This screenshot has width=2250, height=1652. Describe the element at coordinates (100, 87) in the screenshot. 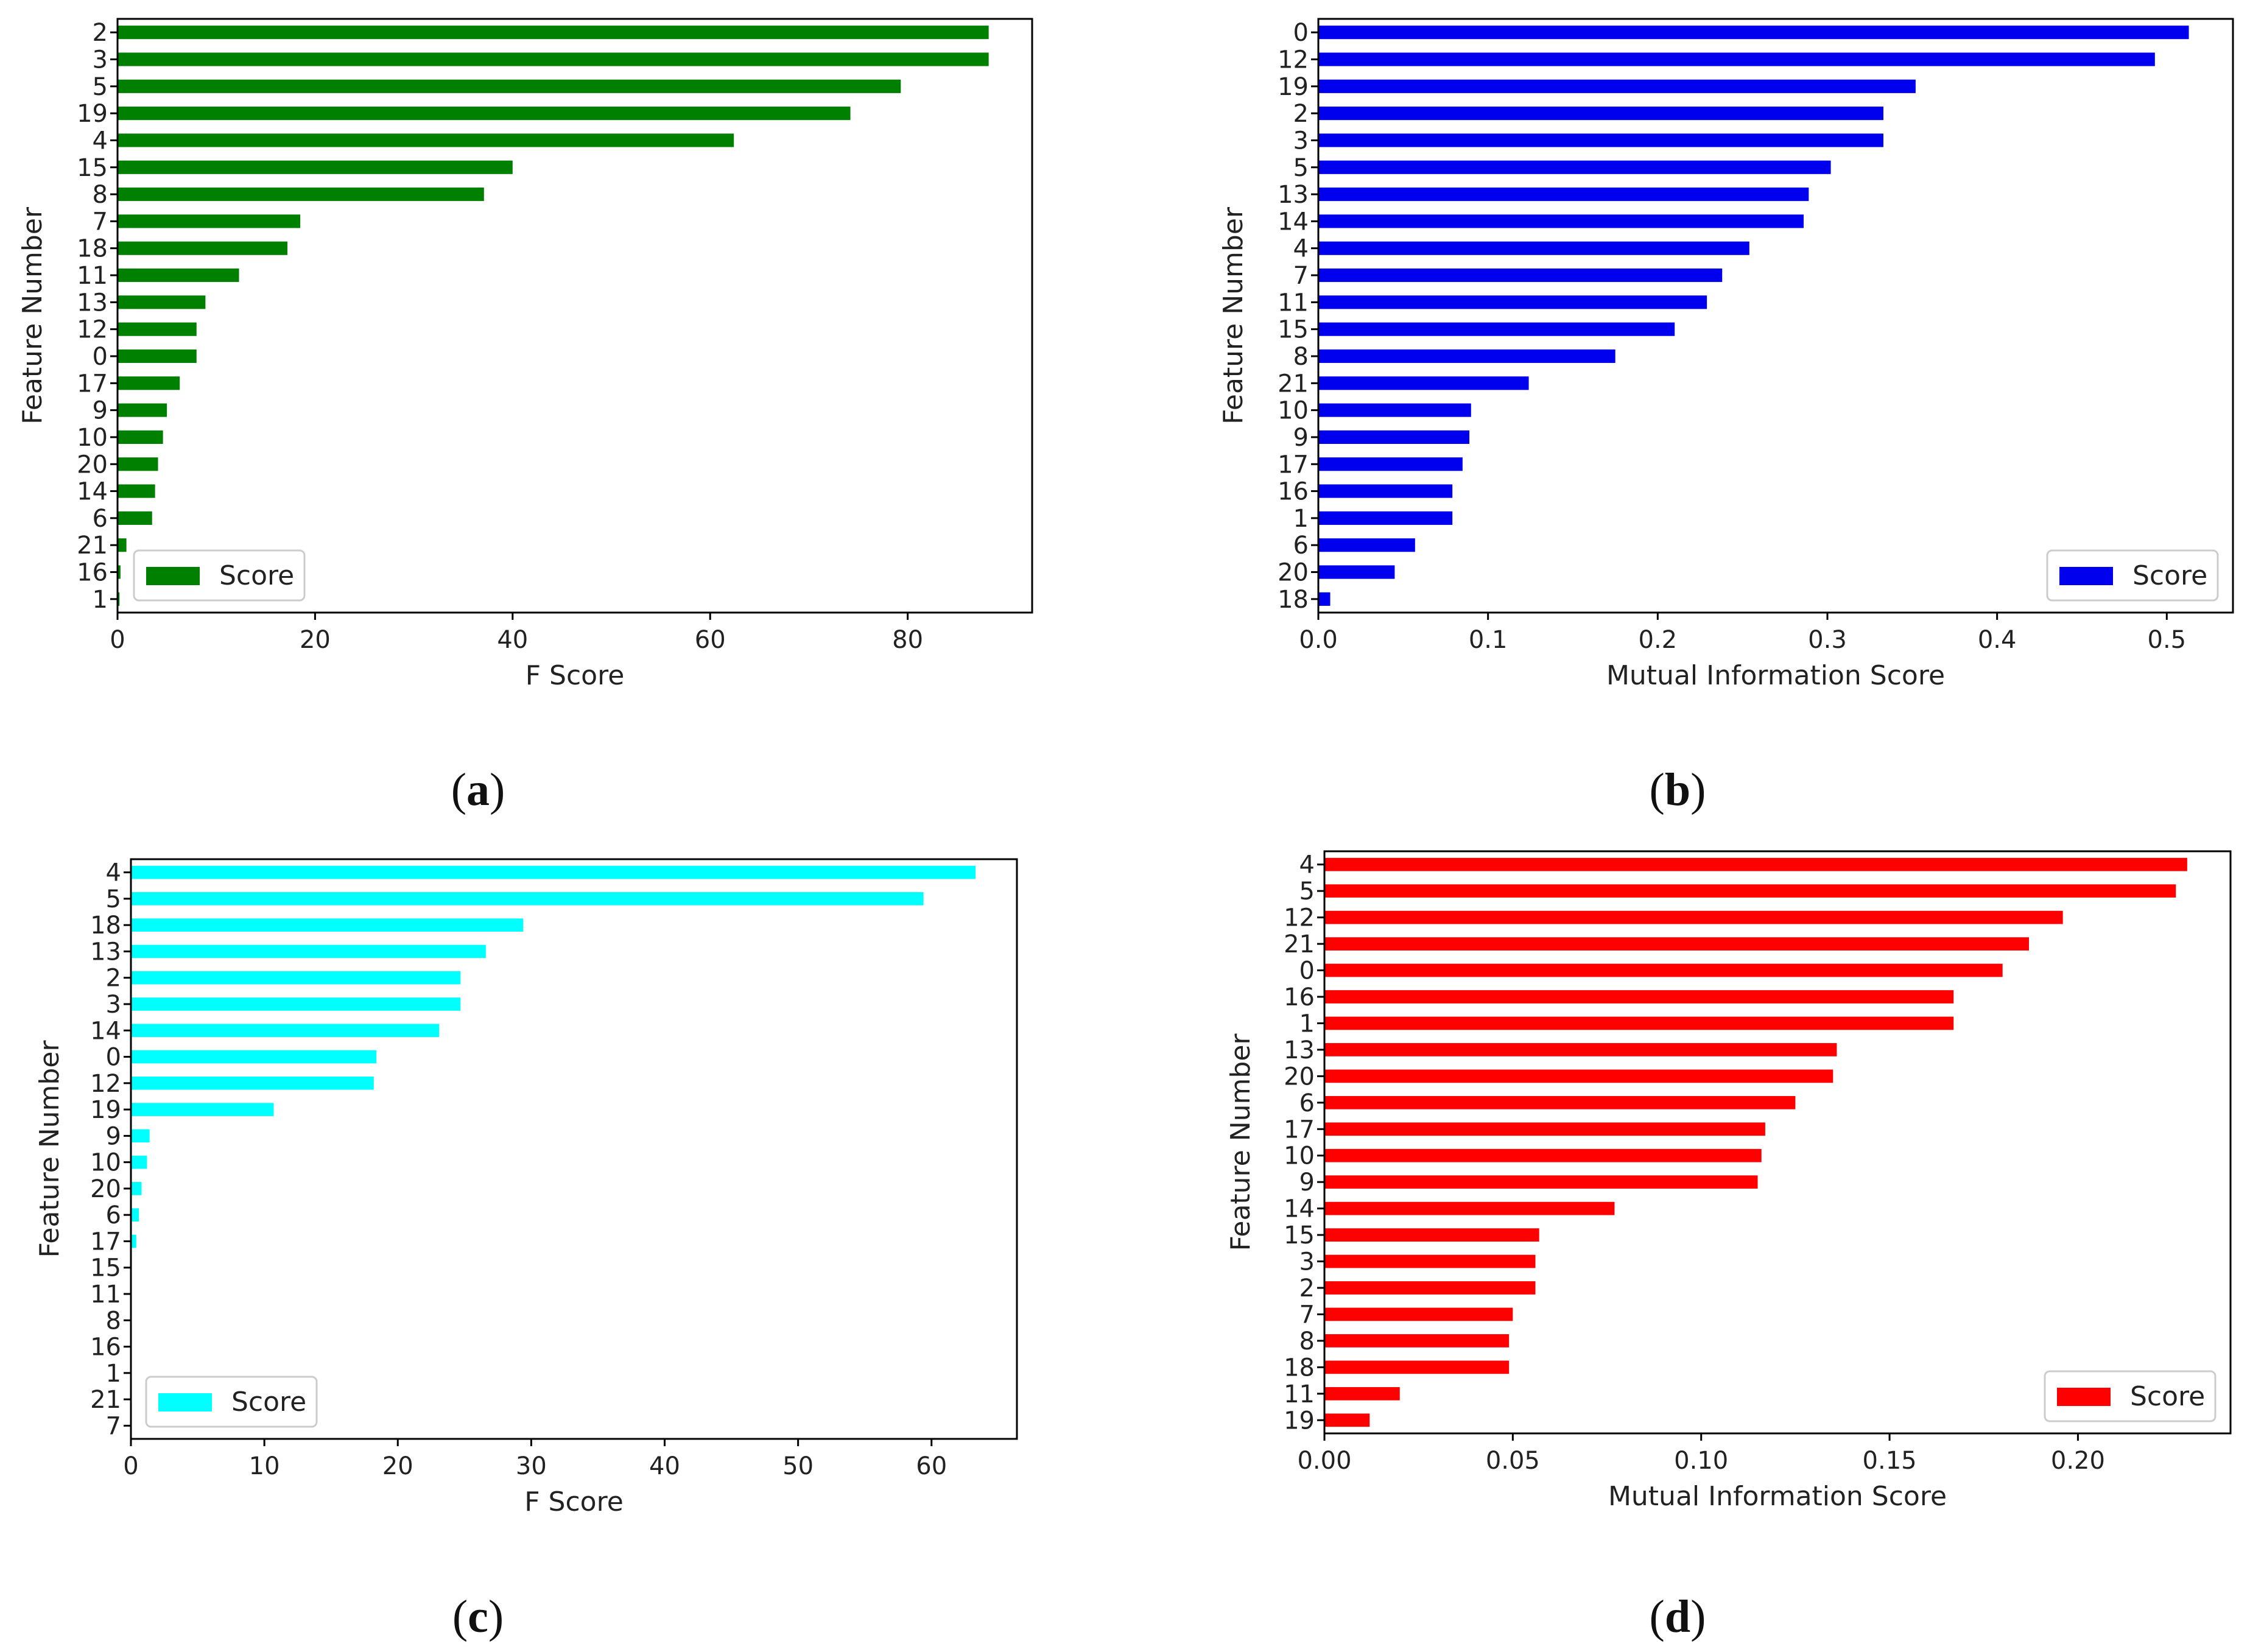

I see `y-tick-label: 5` at that location.